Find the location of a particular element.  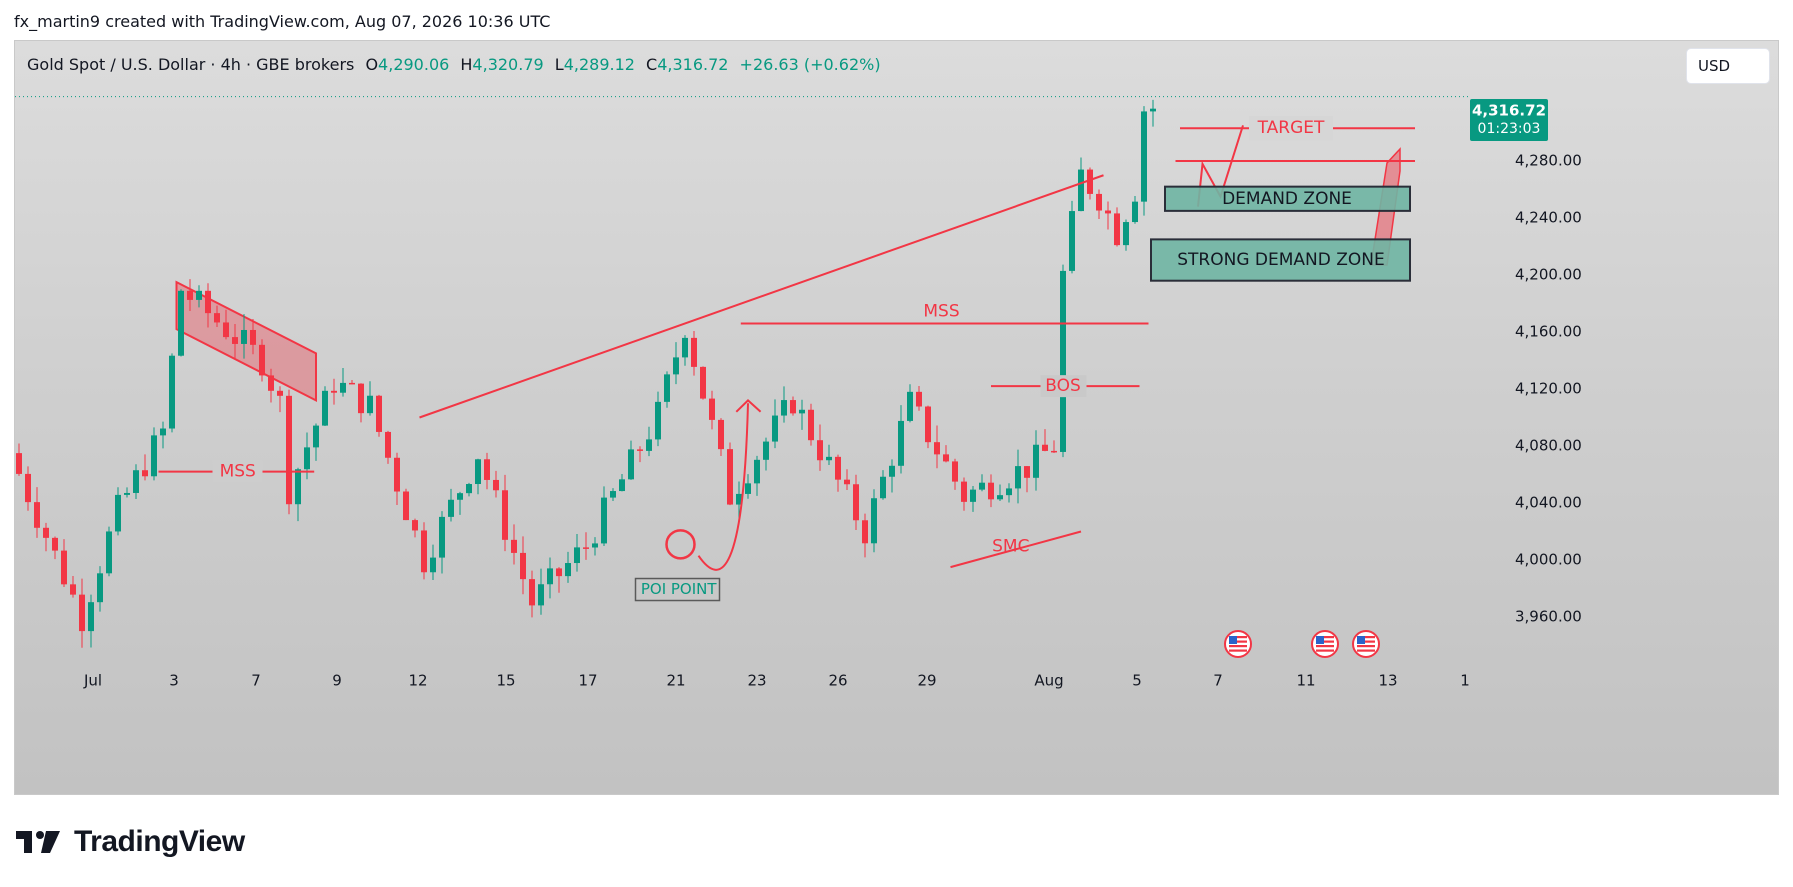

mss-label-upper: MSS is located at coordinates (941, 311).